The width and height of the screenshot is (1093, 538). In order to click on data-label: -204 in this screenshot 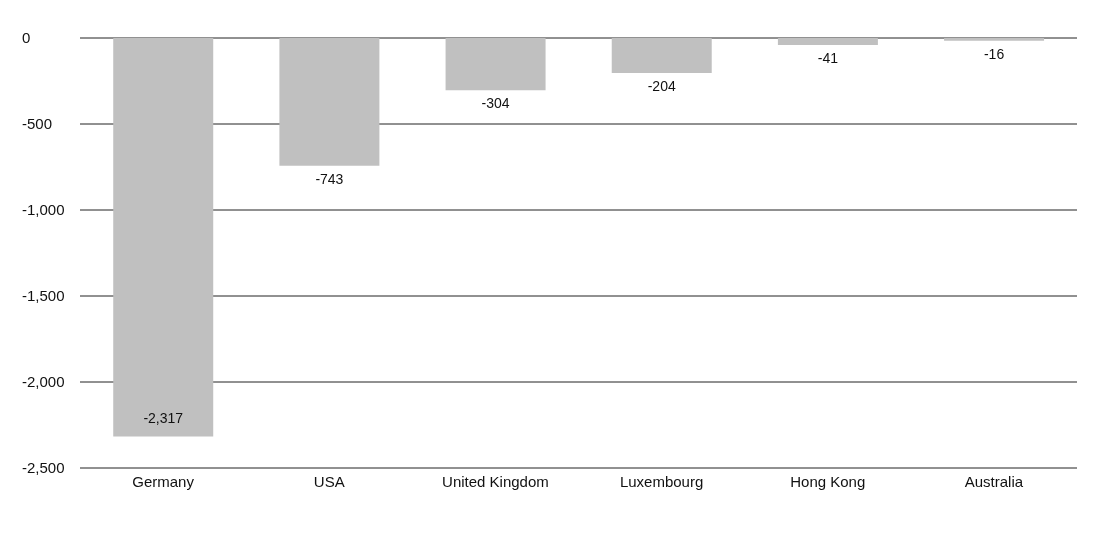, I will do `click(661, 86)`.